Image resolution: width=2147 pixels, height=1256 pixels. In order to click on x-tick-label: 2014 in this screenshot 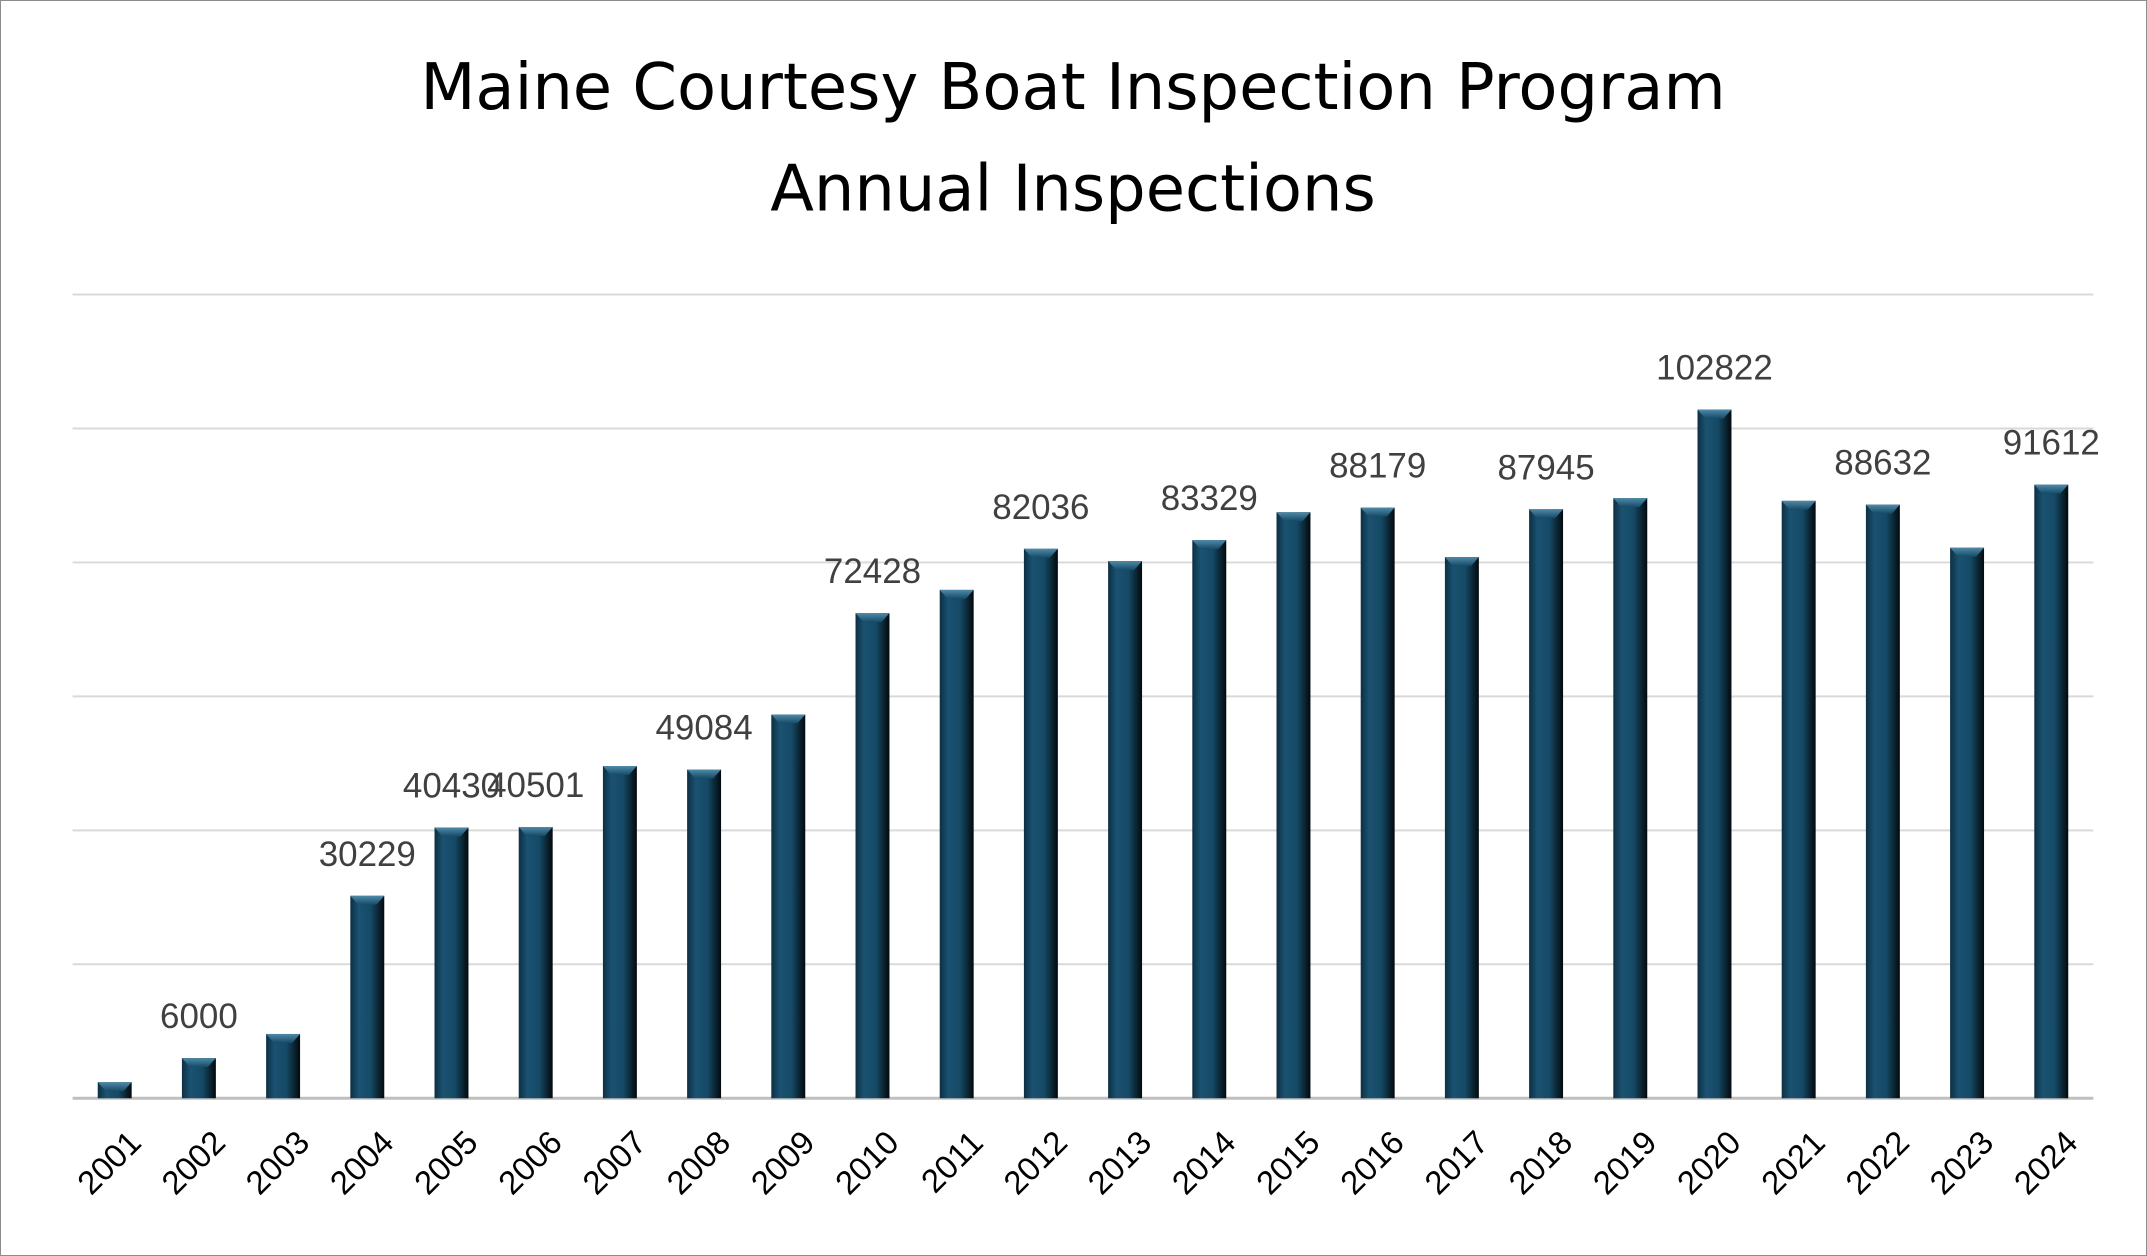, I will do `click(1204, 1162)`.